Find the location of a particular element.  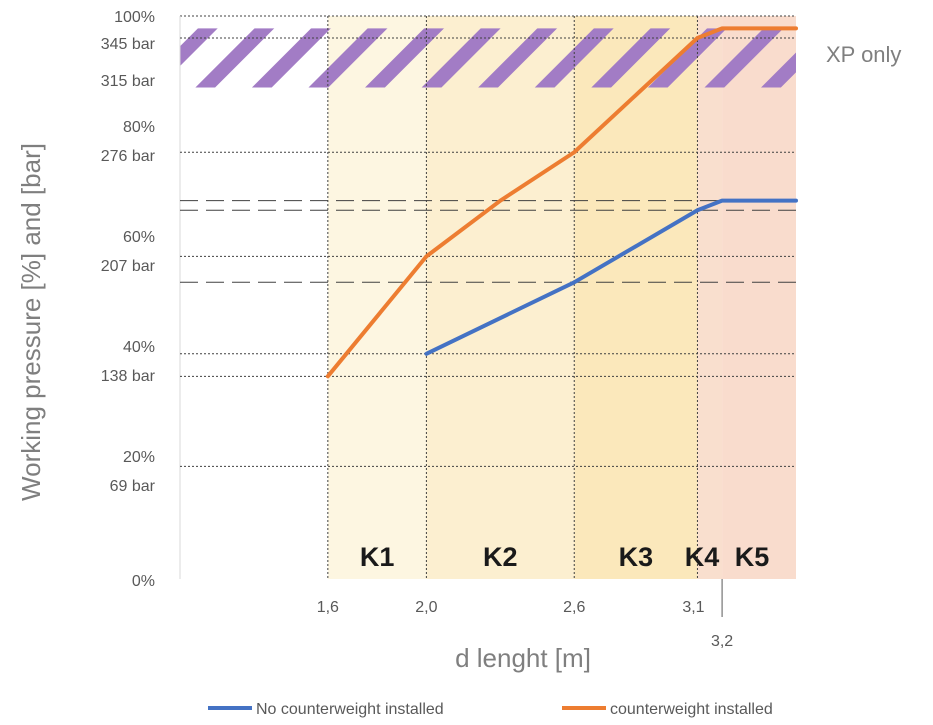

y-tick-label: 60% is located at coordinates (139, 237).